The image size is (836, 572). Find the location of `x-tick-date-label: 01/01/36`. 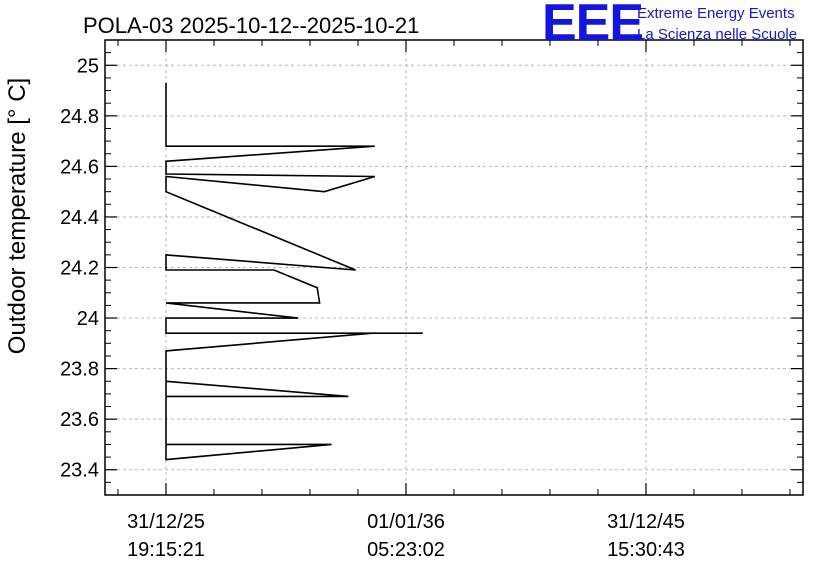

x-tick-date-label: 01/01/36 is located at coordinates (406, 522).